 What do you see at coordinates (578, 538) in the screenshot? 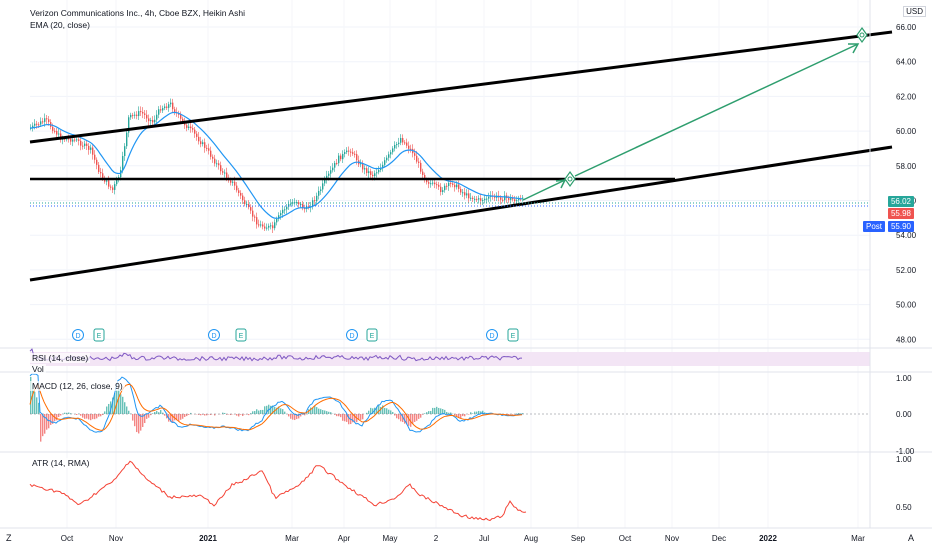
I see `time-tick-label: Sep` at bounding box center [578, 538].